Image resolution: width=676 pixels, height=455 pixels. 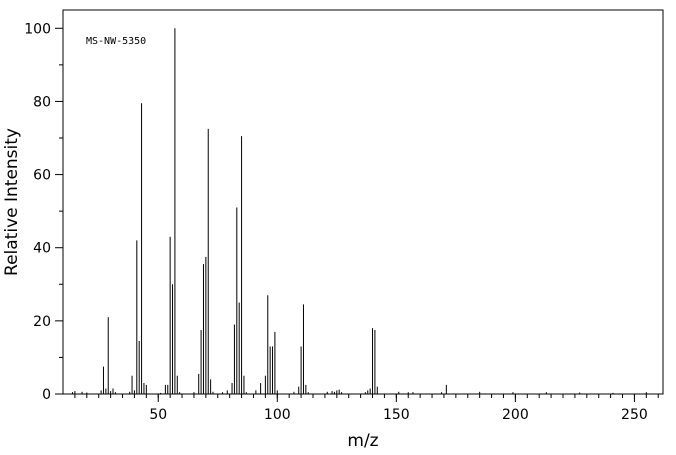 I want to click on x-tick-label: 150, so click(x=396, y=415).